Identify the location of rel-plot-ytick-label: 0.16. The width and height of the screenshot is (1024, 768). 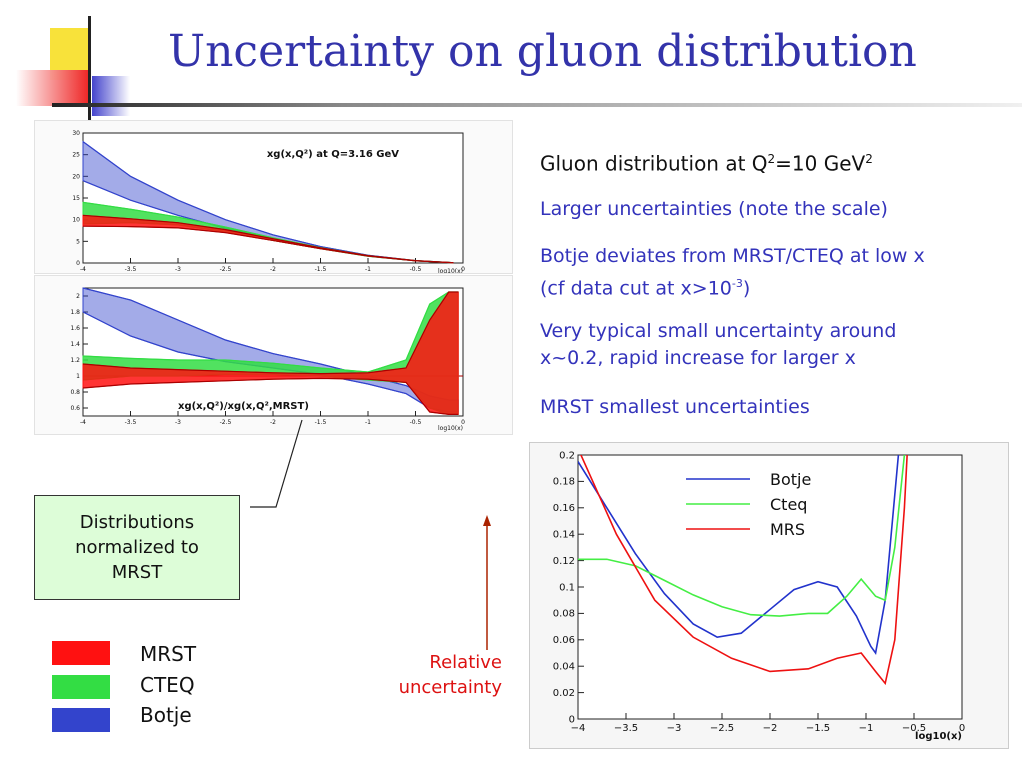
(564, 508).